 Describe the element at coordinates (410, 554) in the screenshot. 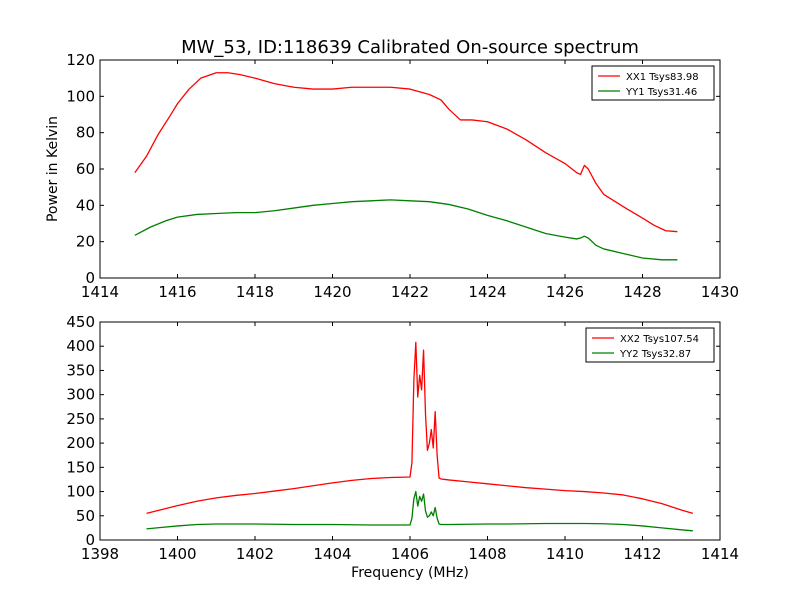

I see `x-tick-label: 1406` at that location.